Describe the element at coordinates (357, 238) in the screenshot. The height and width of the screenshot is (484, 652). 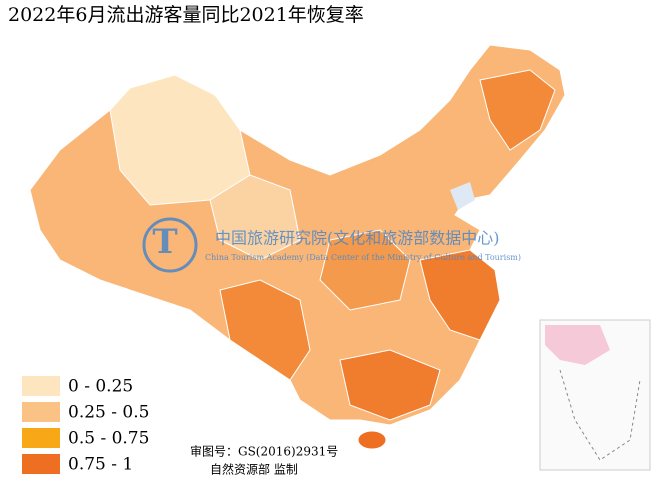
I see `watermark-cn: 中国旅游研究院(文化和旅游部数据中心)` at that location.